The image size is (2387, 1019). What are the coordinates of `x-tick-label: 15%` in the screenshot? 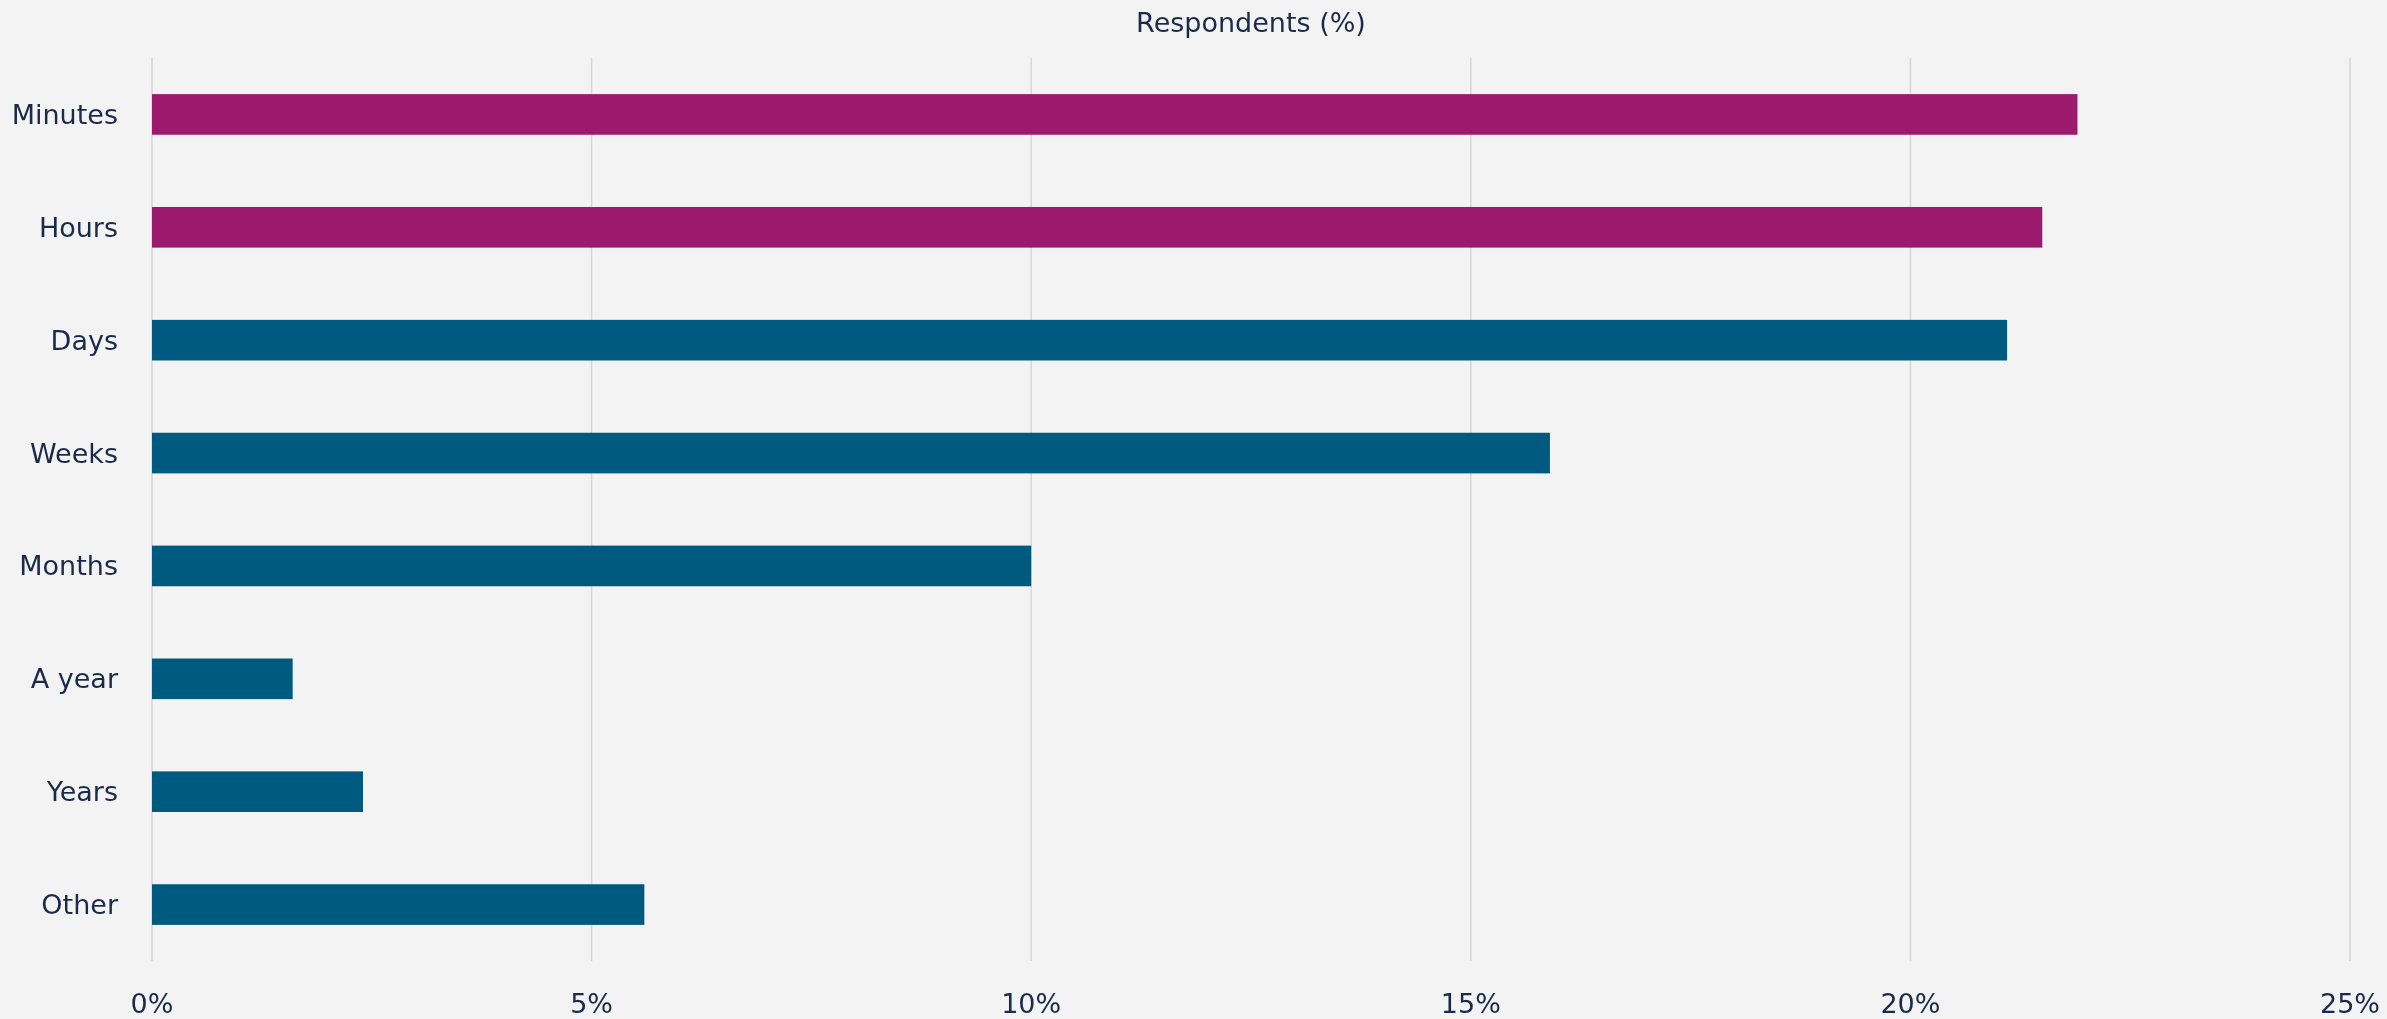 It's located at (1470, 1003).